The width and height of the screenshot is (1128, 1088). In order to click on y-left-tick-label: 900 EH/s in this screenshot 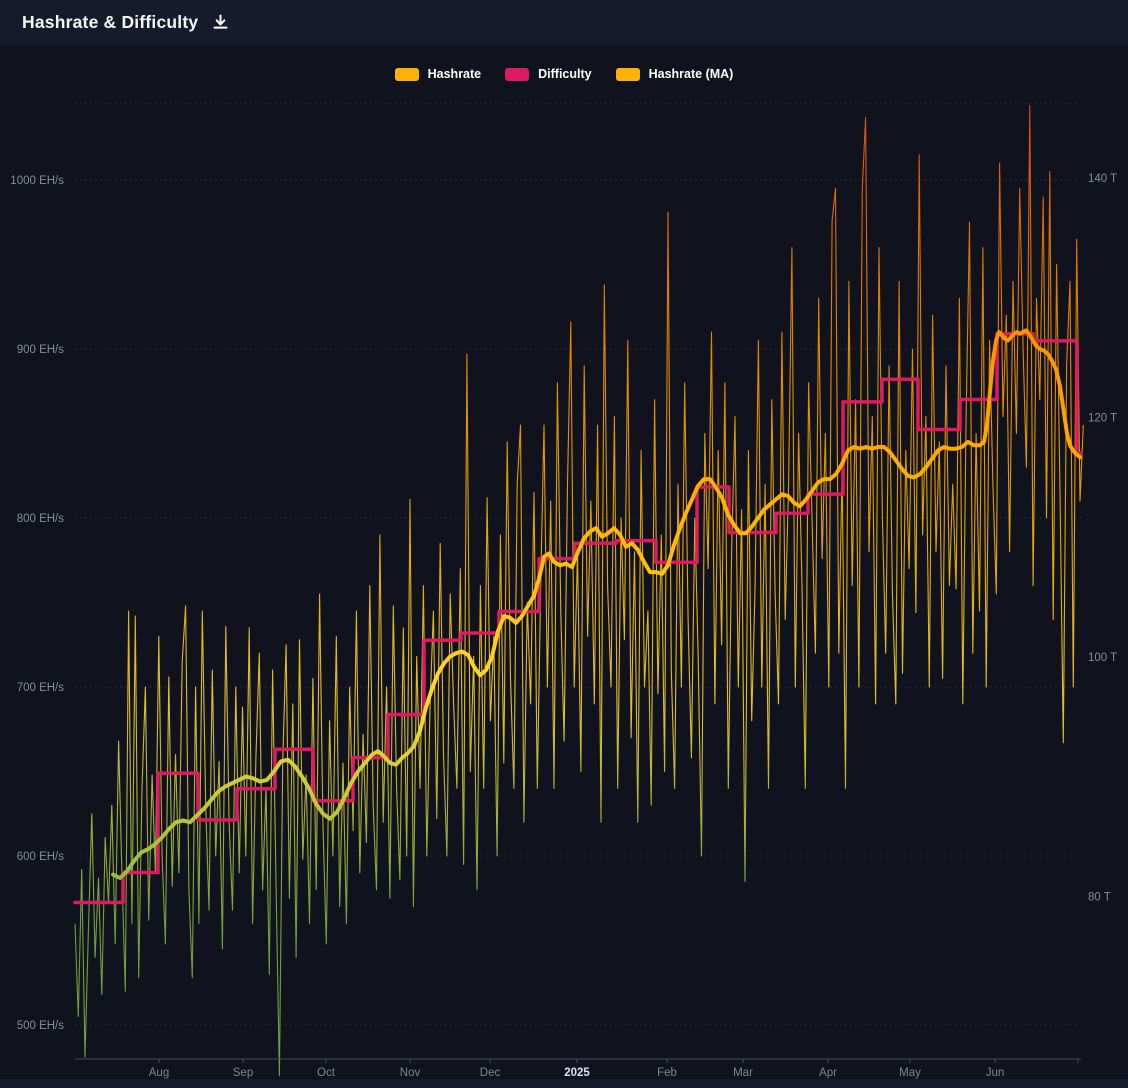, I will do `click(41, 350)`.